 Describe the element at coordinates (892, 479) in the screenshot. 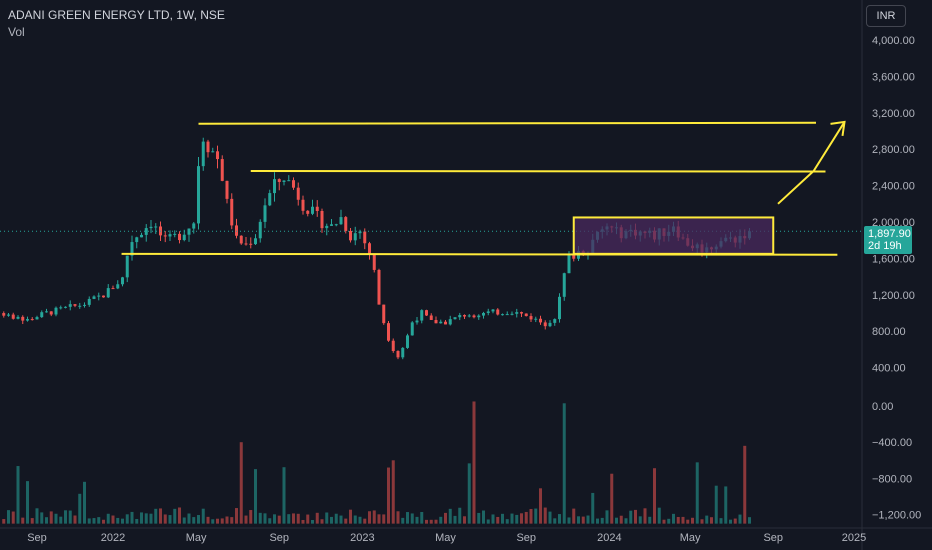

I see `volume-tick-label: −800.00` at that location.